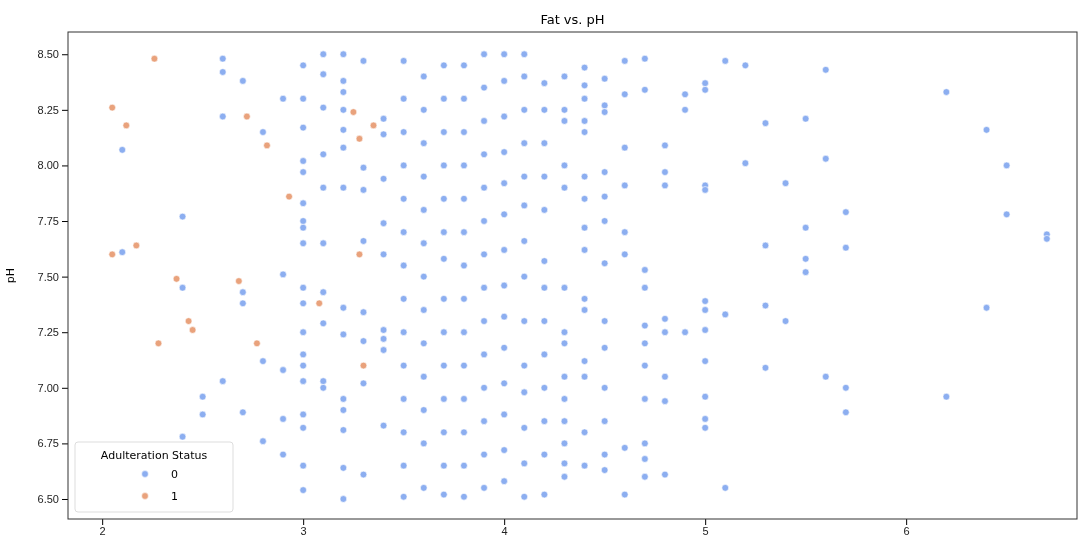  What do you see at coordinates (48, 165) in the screenshot?
I see `y-tick-label: 8.00` at bounding box center [48, 165].